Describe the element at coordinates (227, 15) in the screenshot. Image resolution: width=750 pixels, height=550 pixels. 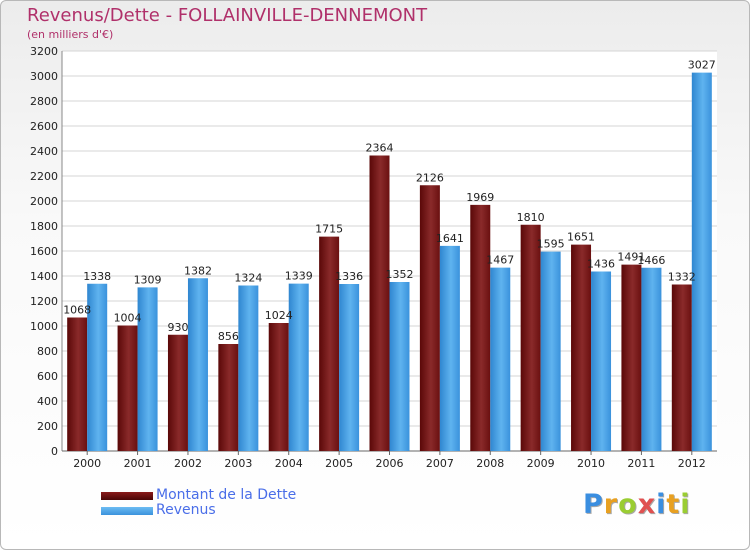
I see `chart-title: Revenus/Dette - FOLLAINVILLE-DENNEMONT` at that location.